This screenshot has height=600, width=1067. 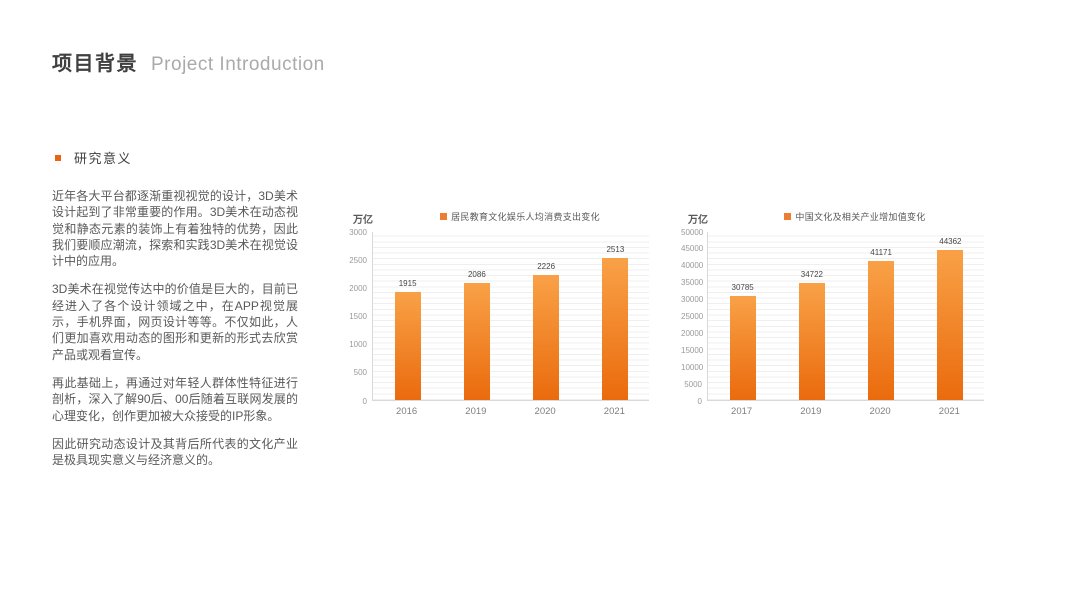 I want to click on y-tick-label: 1000, so click(x=358, y=345).